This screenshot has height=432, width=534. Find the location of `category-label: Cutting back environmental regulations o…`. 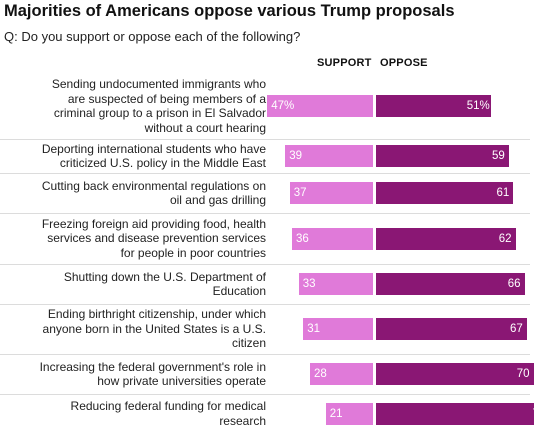

category-label: Cutting back environmental regulations o… is located at coordinates (153, 193).